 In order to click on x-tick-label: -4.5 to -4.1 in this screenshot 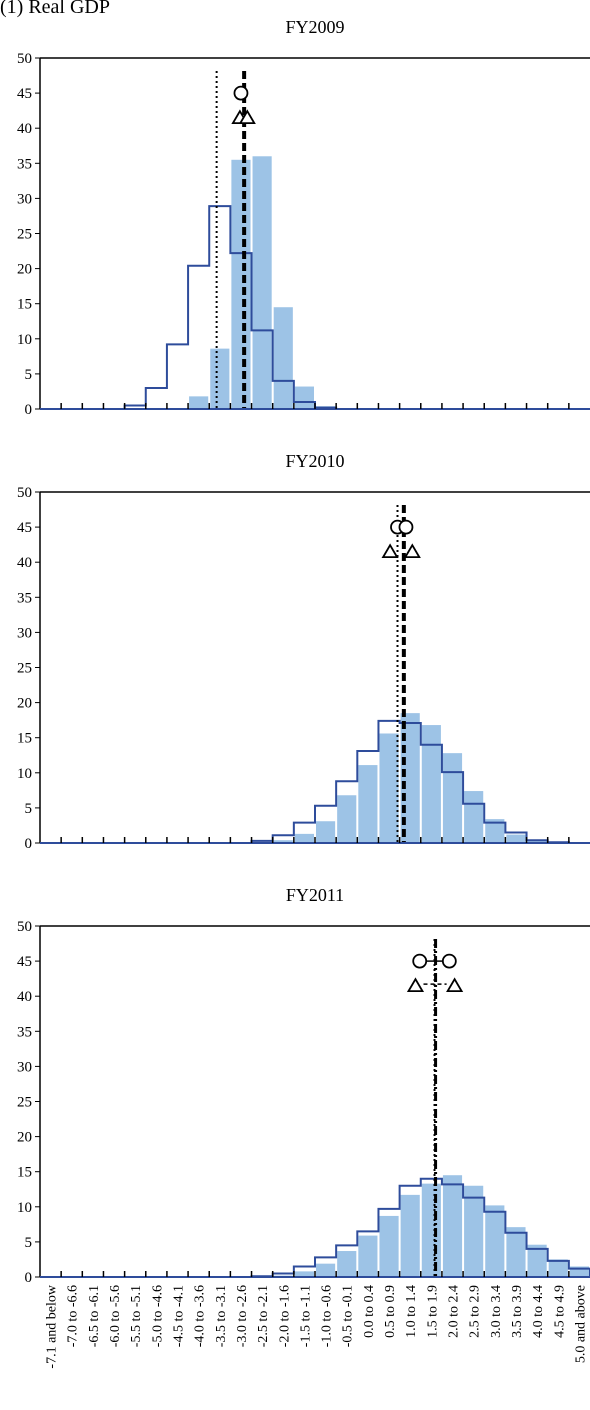, I will do `click(179, 1316)`.